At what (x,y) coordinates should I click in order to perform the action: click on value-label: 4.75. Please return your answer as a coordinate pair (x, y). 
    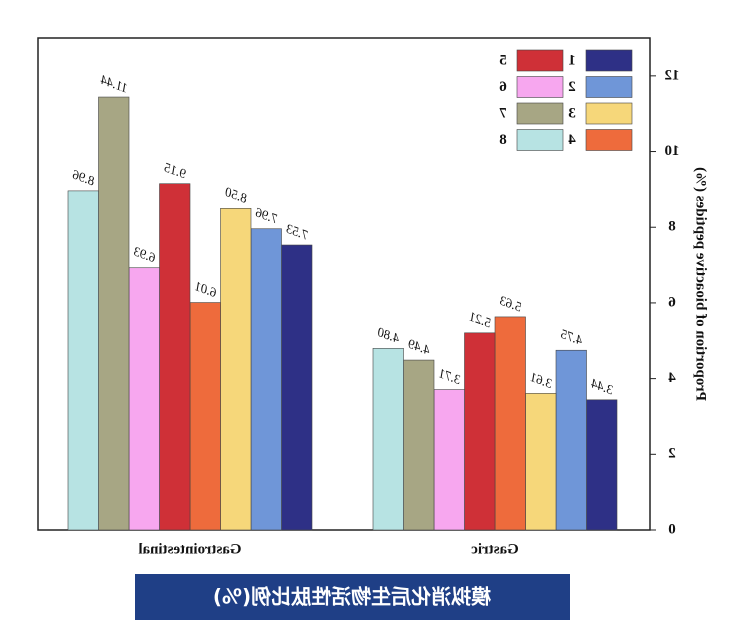
    Looking at the image, I should click on (571, 337).